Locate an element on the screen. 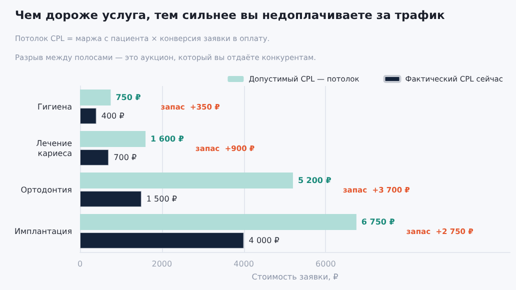  y-tick-label: Гигиена is located at coordinates (54, 107).